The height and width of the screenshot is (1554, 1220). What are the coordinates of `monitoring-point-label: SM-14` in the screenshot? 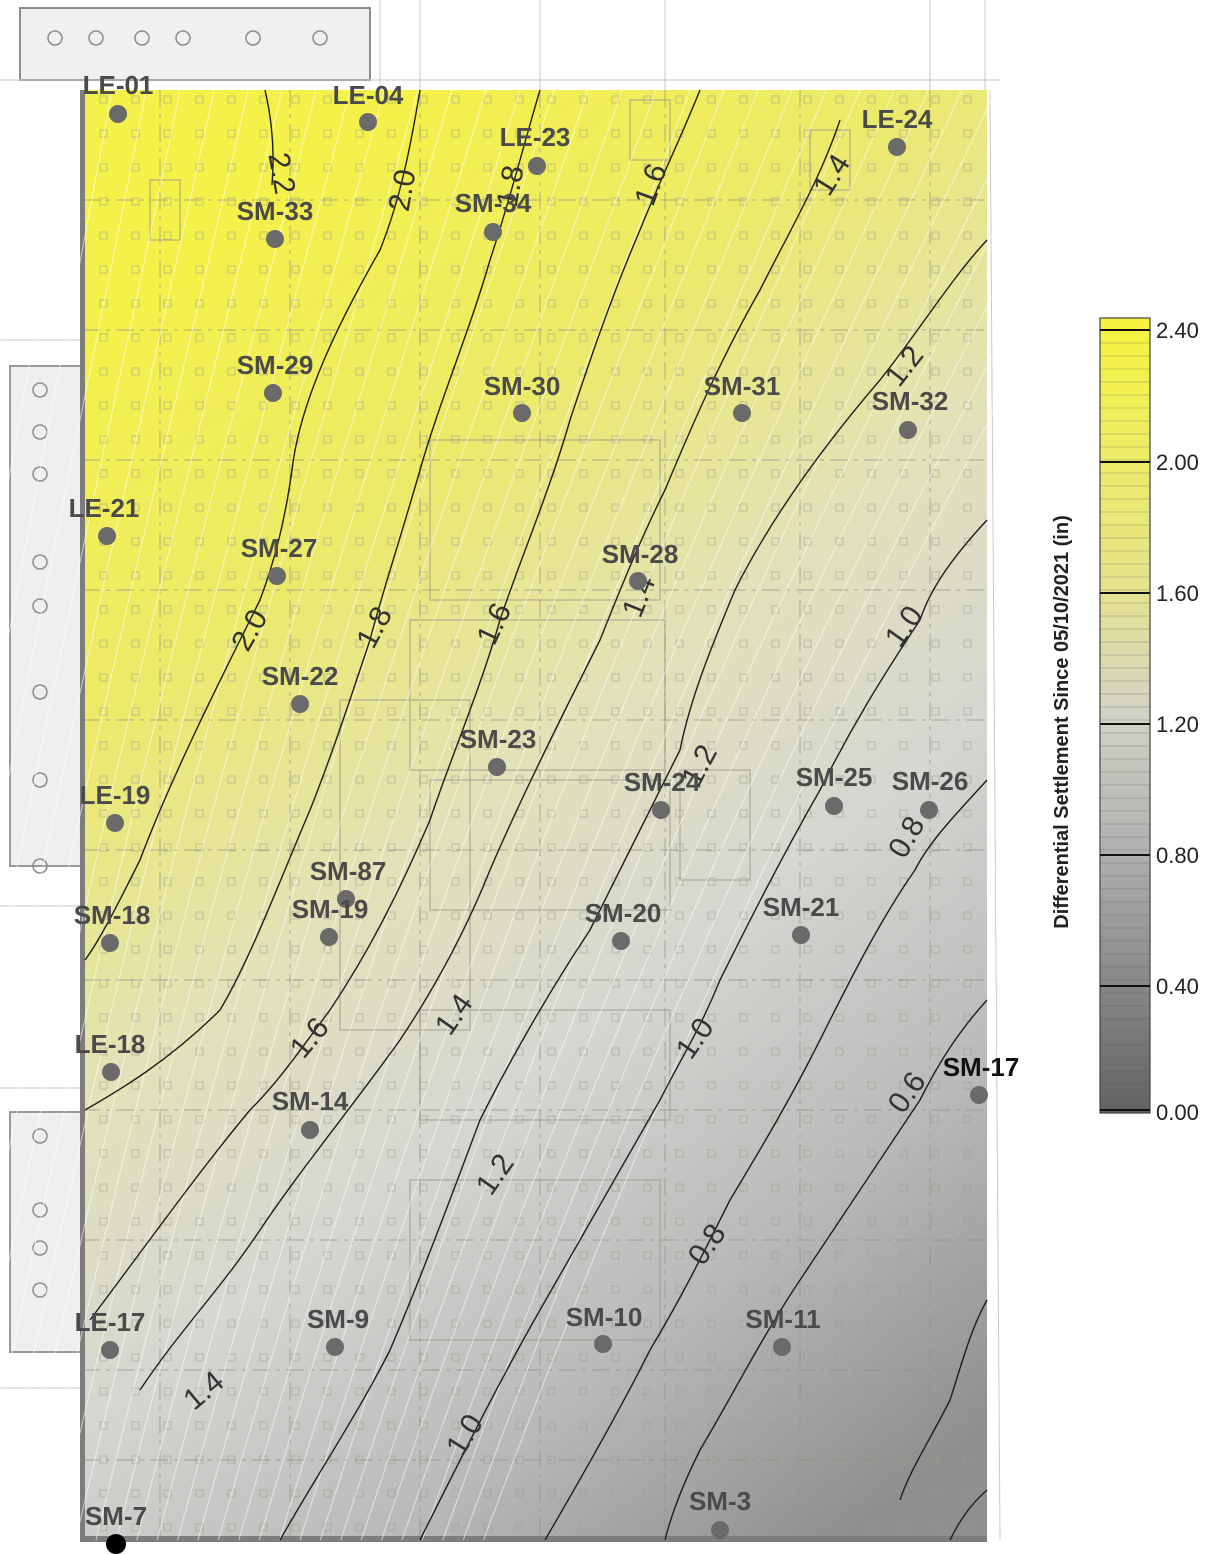 It's located at (310, 1101).